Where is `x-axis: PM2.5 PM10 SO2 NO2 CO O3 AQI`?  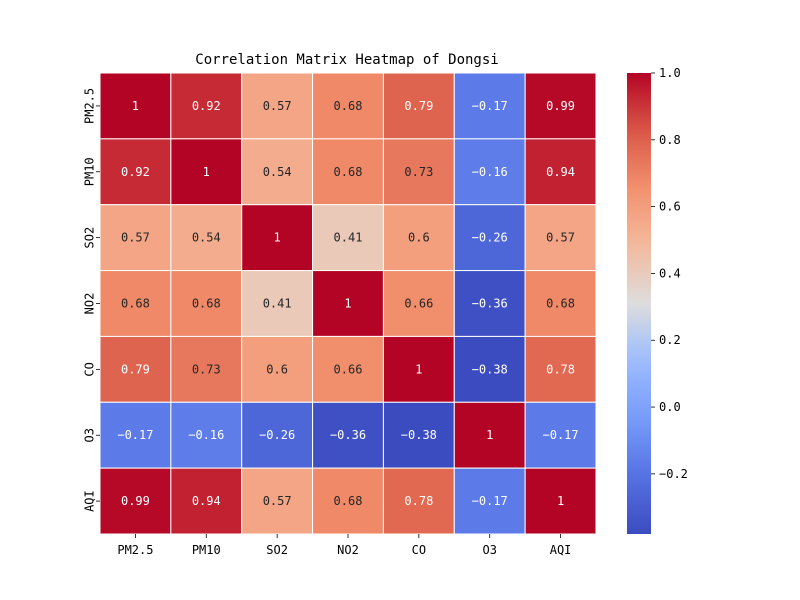 x-axis: PM2.5 PM10 SO2 NO2 CO O3 AQI is located at coordinates (344, 545).